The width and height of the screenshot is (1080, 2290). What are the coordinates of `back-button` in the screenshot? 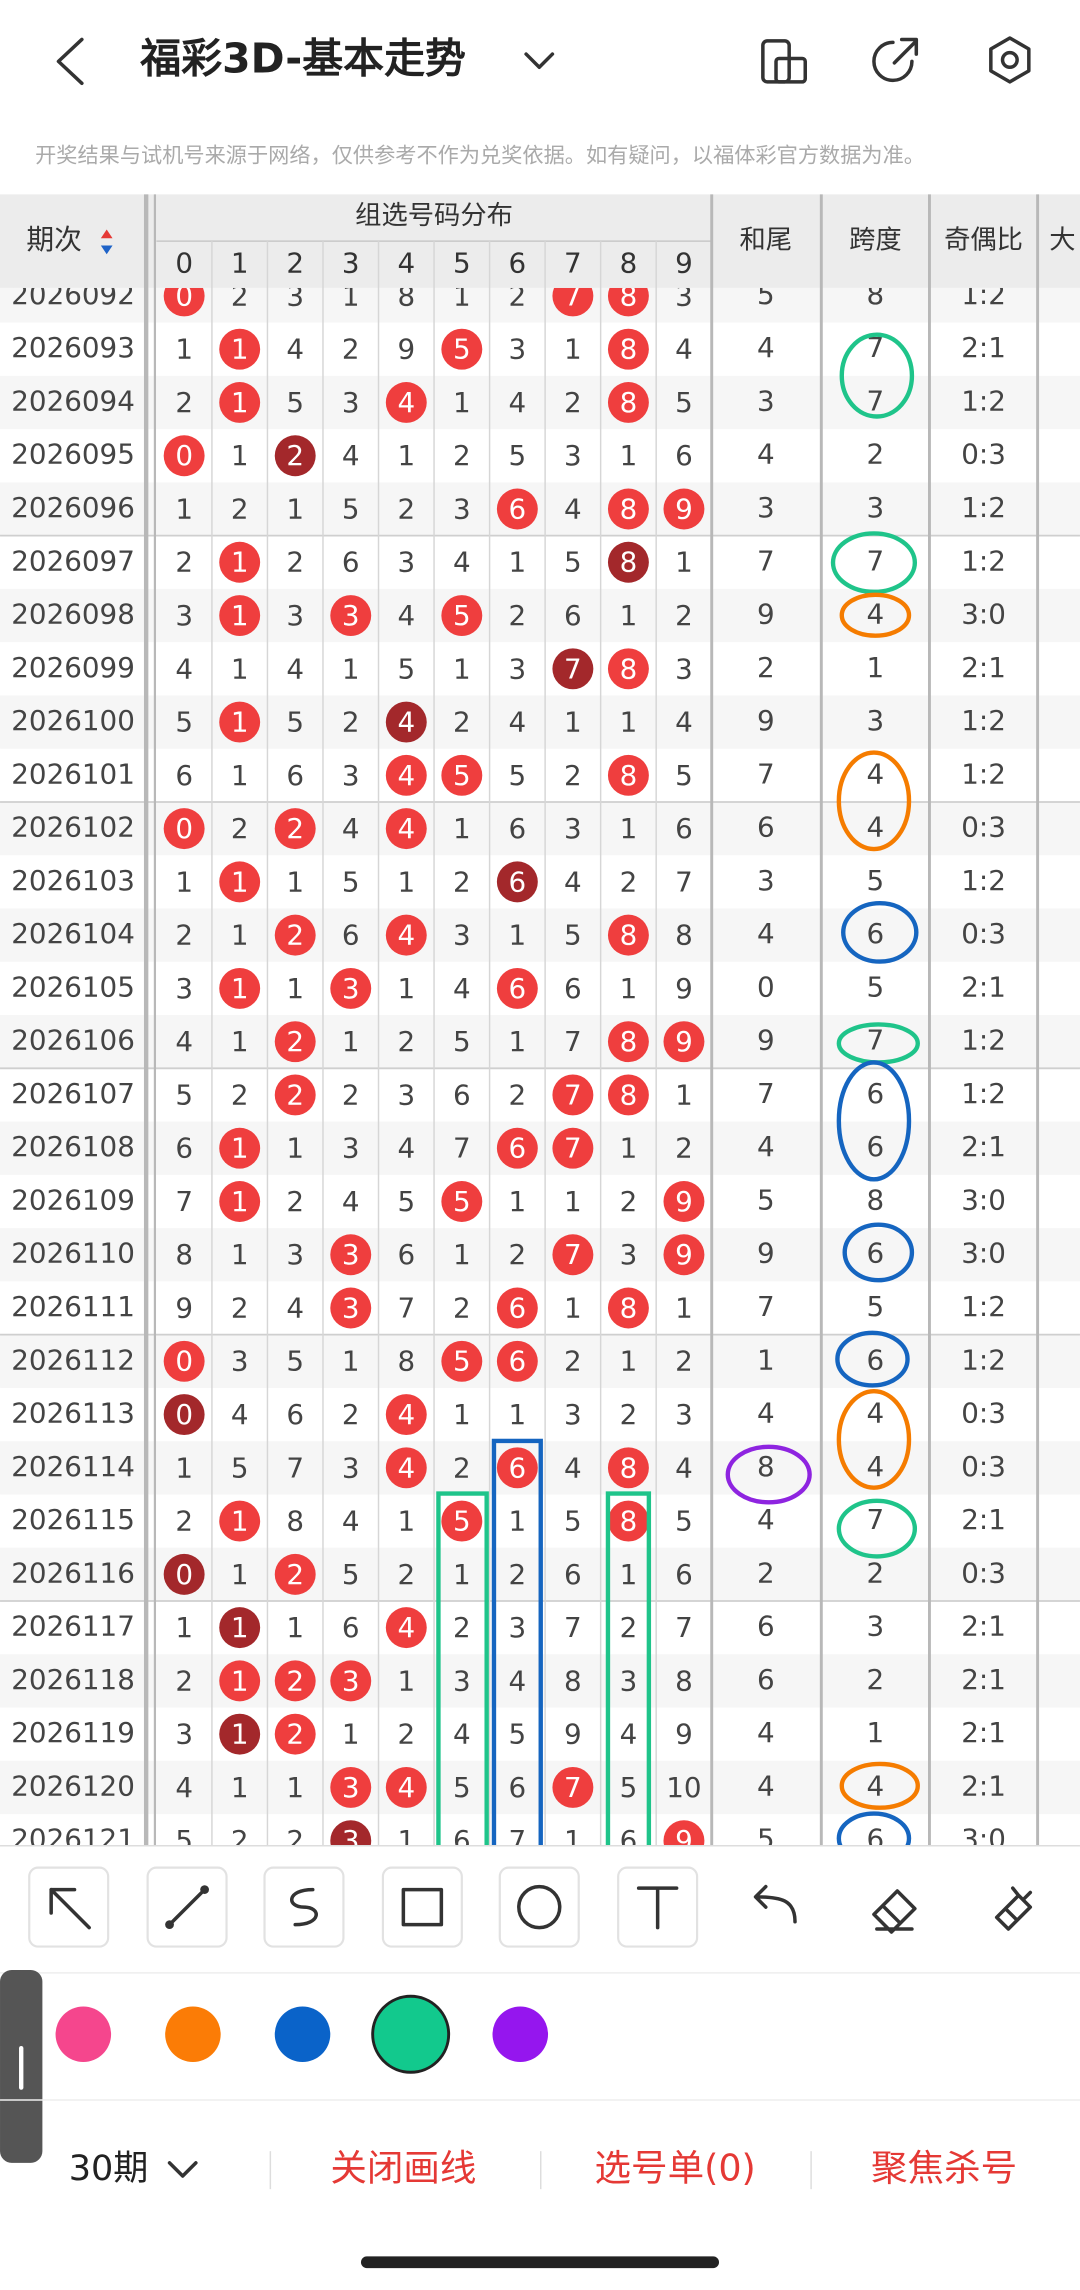 It's located at (70, 61).